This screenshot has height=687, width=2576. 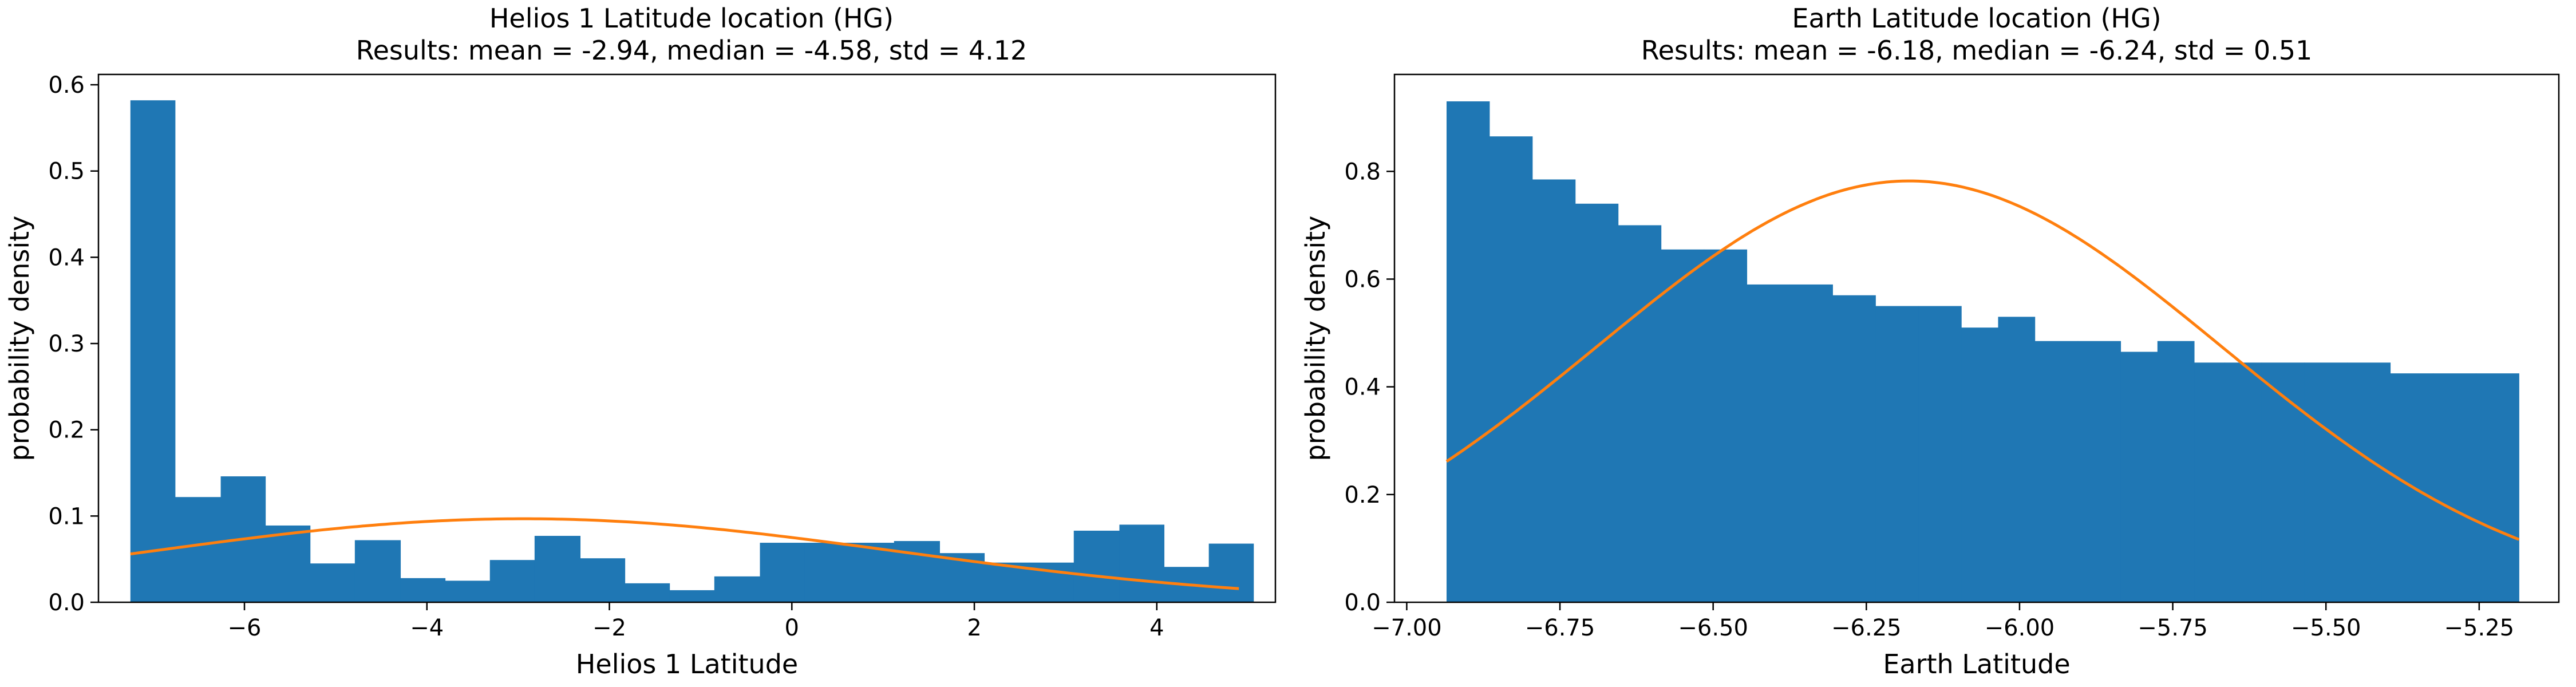 What do you see at coordinates (684, 553) in the screenshot?
I see `fit-curve-line` at bounding box center [684, 553].